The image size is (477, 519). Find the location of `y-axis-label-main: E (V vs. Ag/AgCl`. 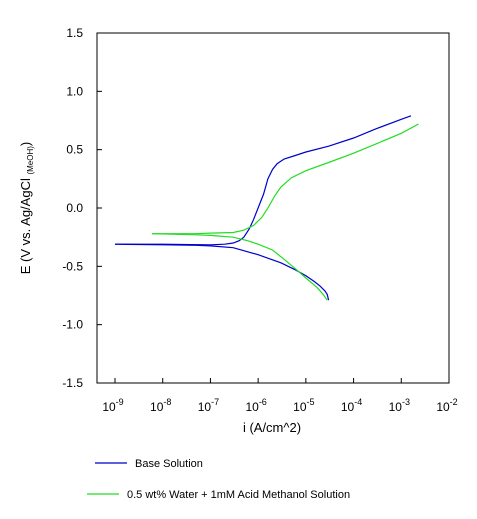

y-axis-label-main: E (V vs. Ag/AgCl is located at coordinates (25, 225).